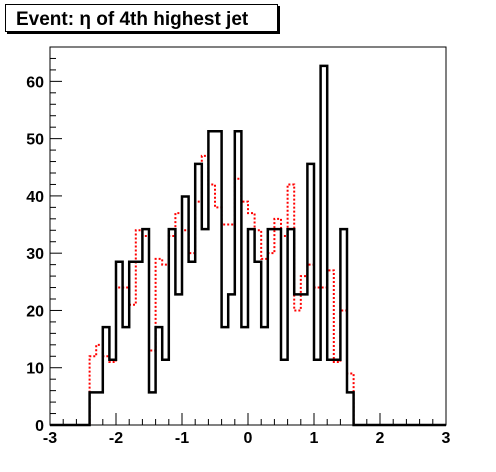  What do you see at coordinates (35, 82) in the screenshot?
I see `y-tick-label: 60` at bounding box center [35, 82].